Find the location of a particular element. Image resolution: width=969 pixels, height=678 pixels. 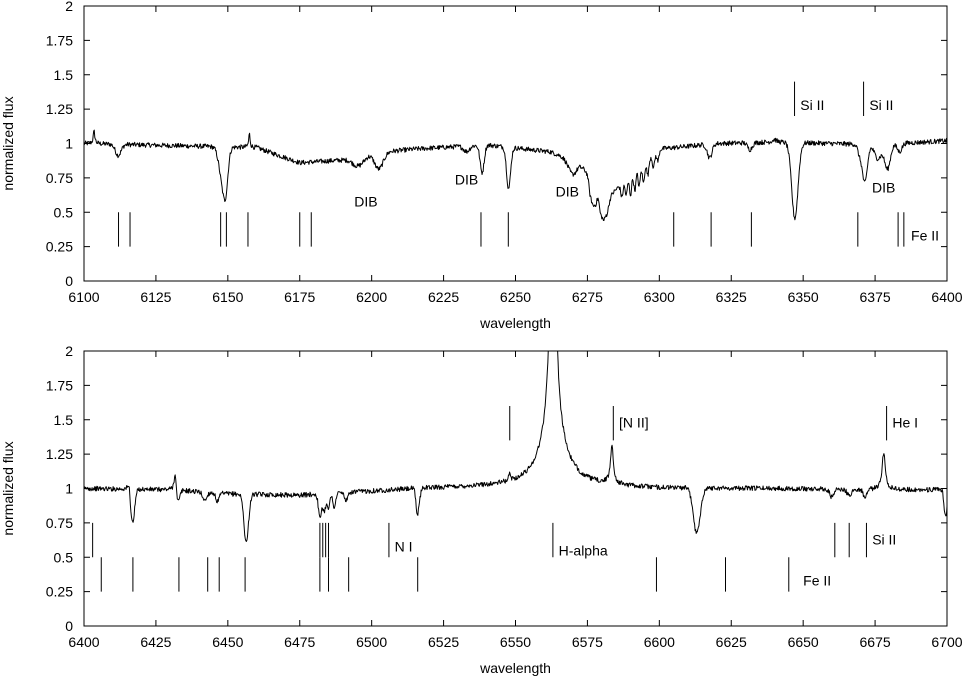

x-tick-label: 6475 is located at coordinates (299, 642).